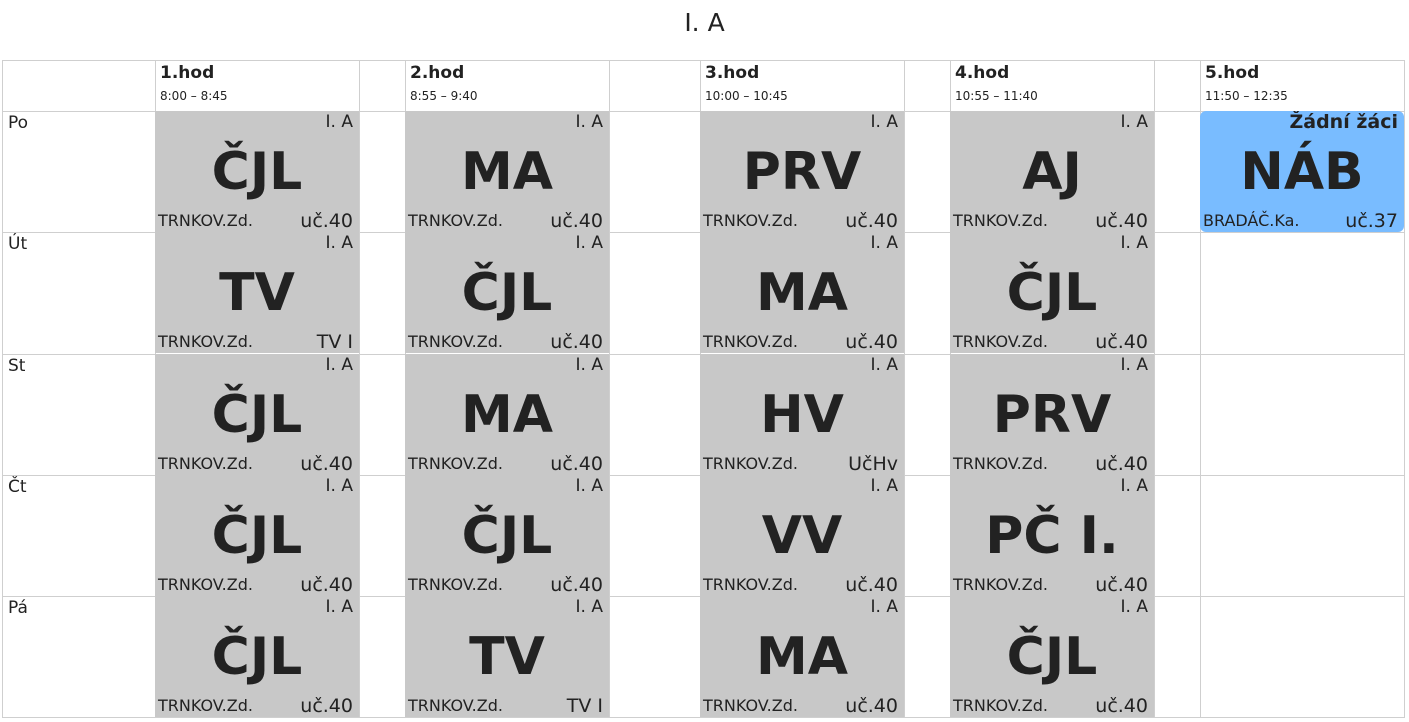 This screenshot has height=722, width=1409. Describe the element at coordinates (1371, 221) in the screenshot. I see `lesson-room: uč.37` at that location.